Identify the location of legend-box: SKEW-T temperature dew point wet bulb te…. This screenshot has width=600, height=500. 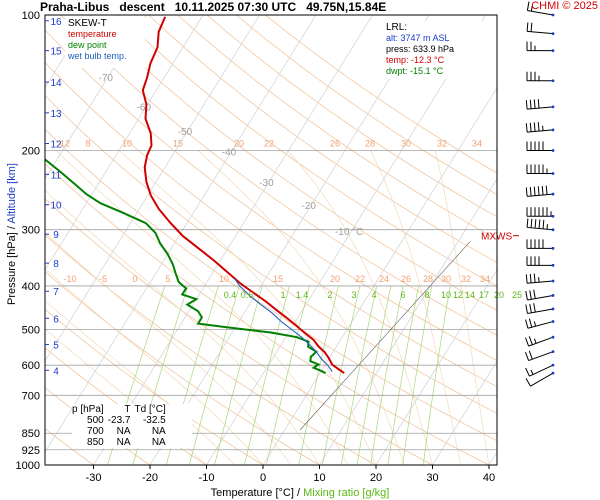
(105, 42).